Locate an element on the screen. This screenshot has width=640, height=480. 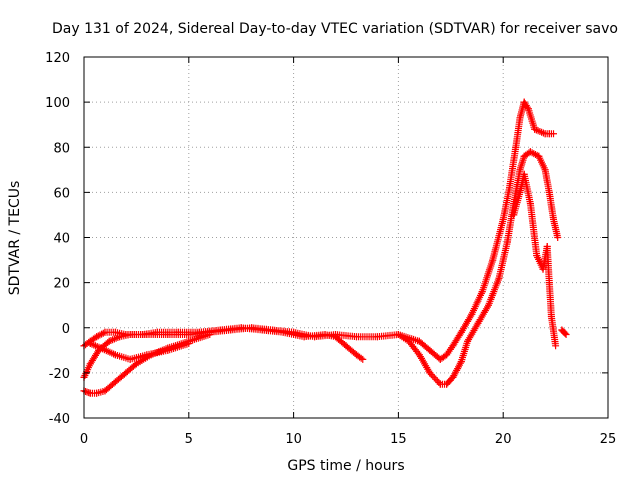
y-tick-label: -20 is located at coordinates (59, 374).